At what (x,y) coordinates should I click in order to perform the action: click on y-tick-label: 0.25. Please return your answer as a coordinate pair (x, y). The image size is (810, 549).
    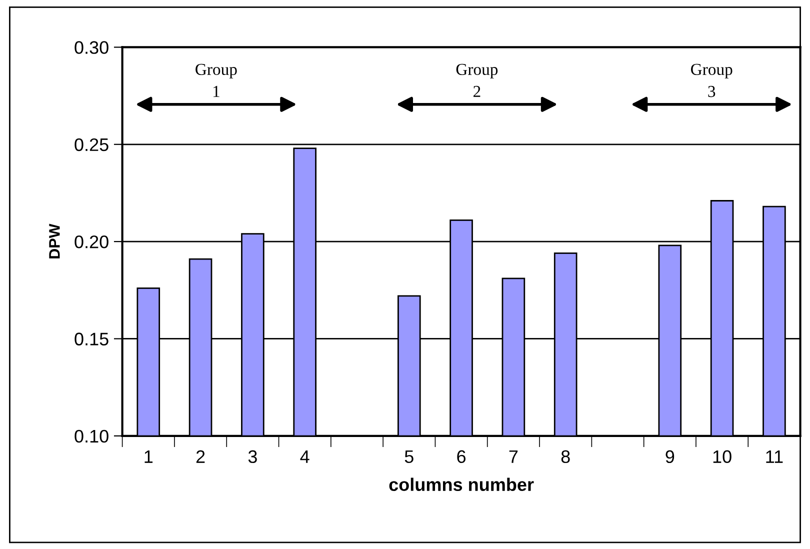
    Looking at the image, I should click on (91, 145).